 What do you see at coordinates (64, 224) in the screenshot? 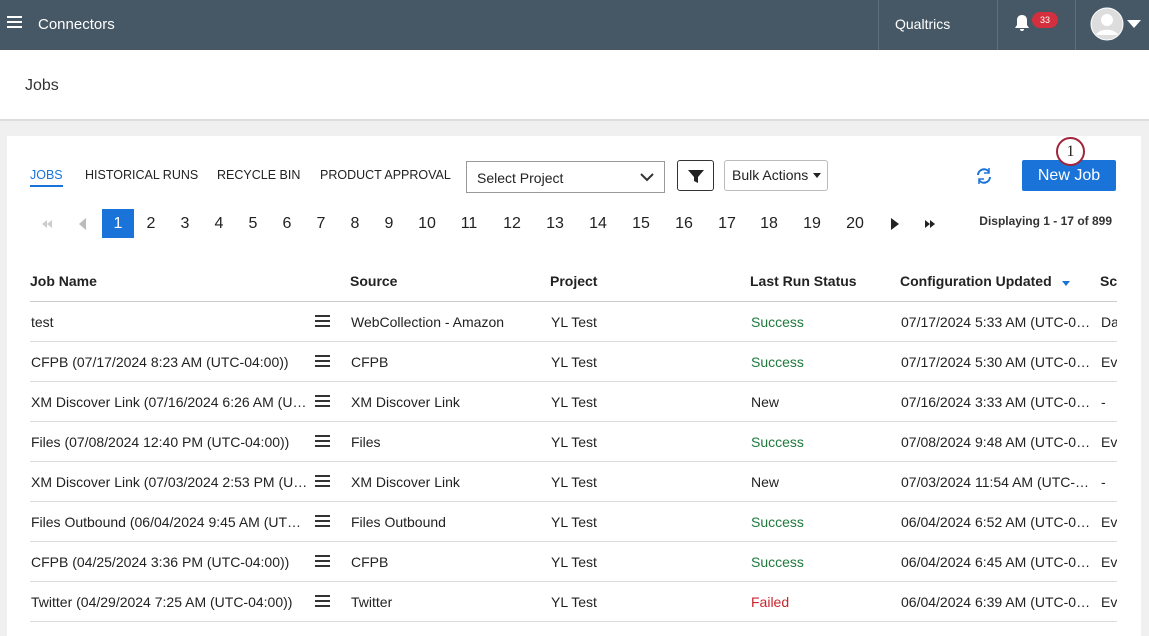
I see `first-prev-icons` at bounding box center [64, 224].